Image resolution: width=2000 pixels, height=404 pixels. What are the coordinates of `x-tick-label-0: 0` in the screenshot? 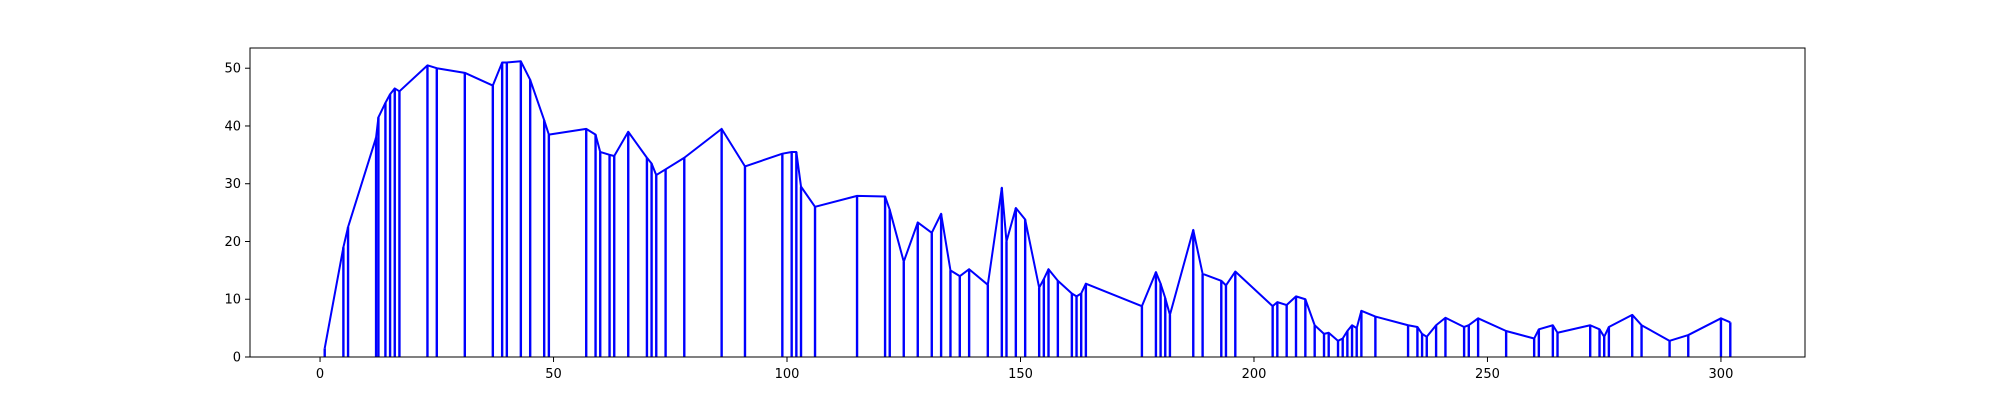 It's located at (320, 374).